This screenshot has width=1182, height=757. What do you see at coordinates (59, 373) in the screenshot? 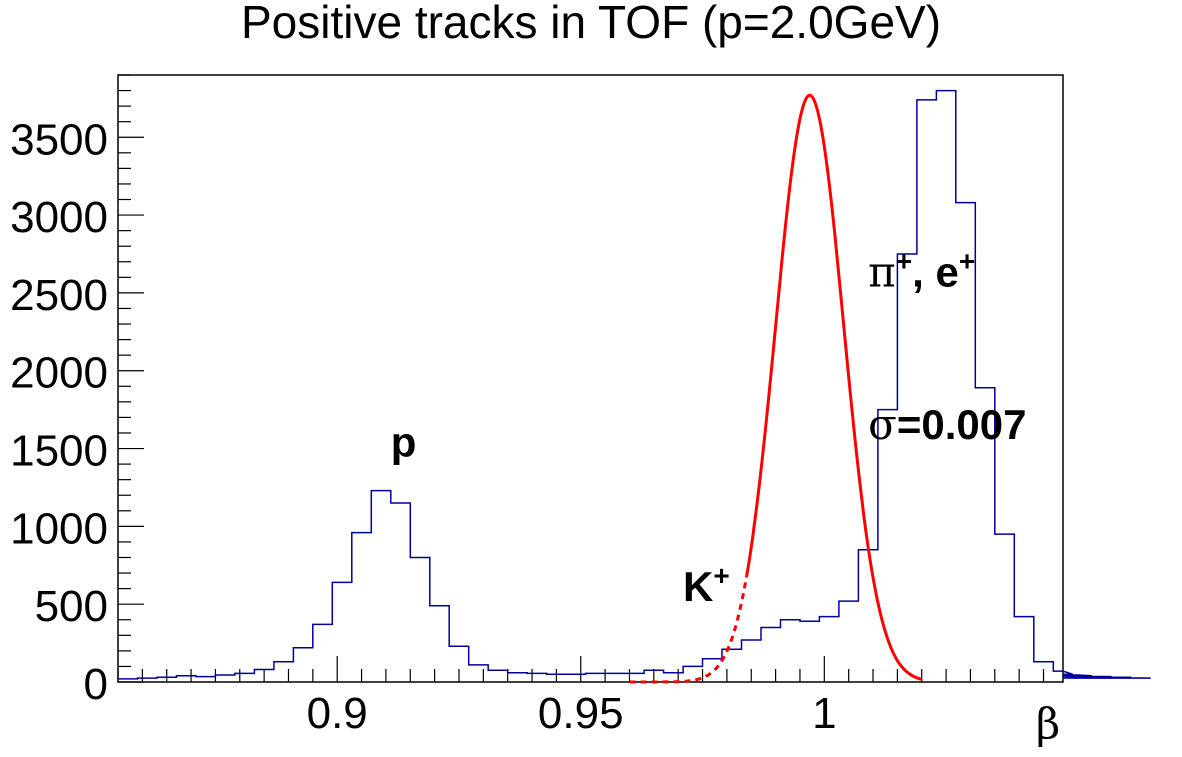
I see `y-tick-label: 2000` at bounding box center [59, 373].